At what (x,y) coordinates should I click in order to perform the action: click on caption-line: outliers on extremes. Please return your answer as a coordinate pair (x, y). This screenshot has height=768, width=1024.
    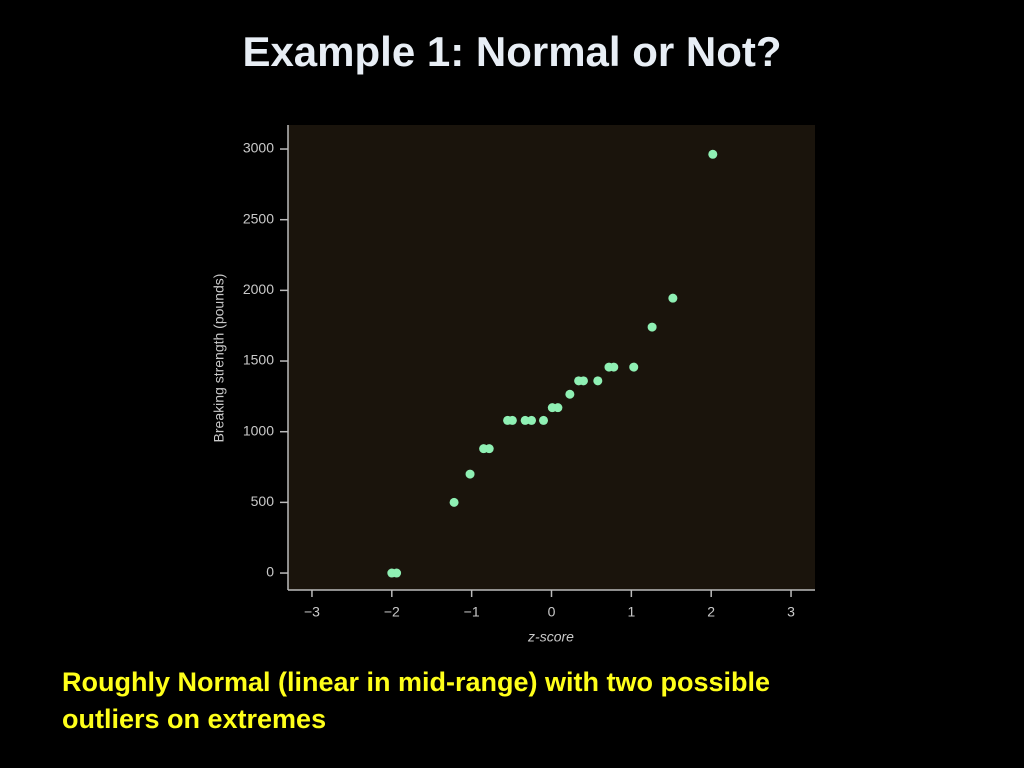
    Looking at the image, I should click on (194, 719).